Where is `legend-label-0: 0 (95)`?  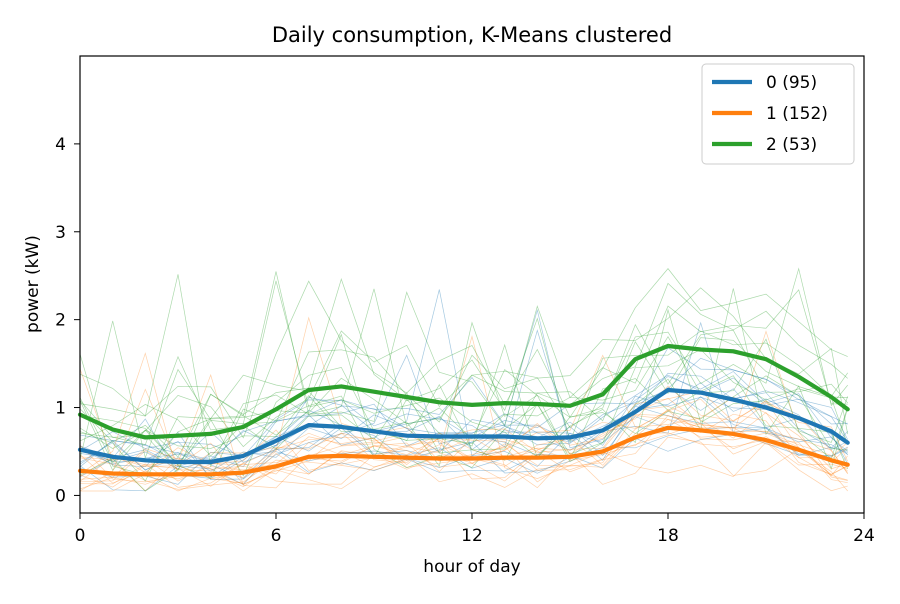 legend-label-0: 0 (95) is located at coordinates (791, 83).